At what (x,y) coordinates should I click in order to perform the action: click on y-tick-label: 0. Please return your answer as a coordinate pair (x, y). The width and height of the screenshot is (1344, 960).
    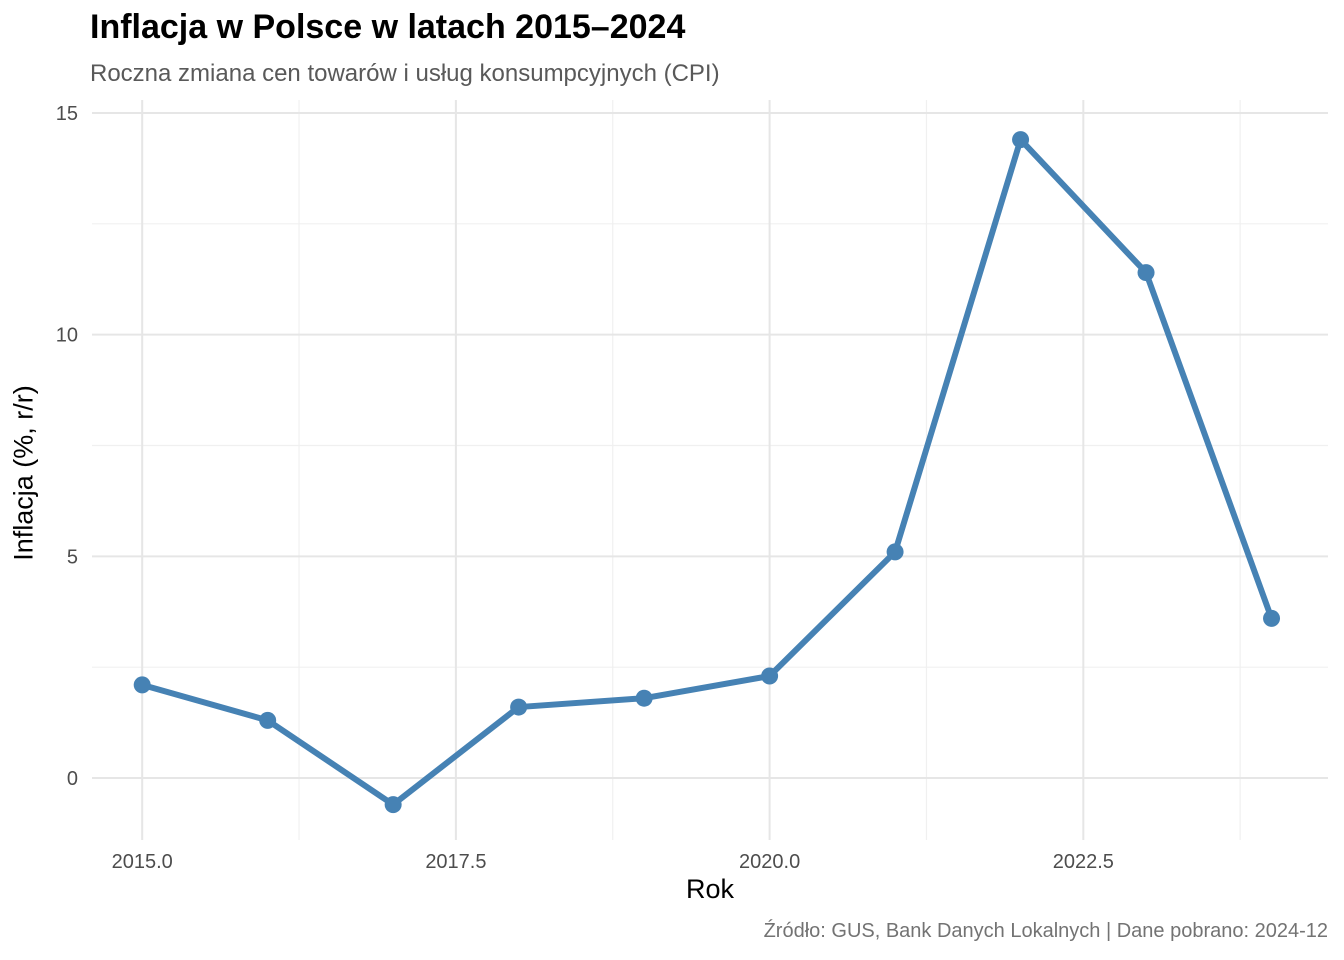
    Looking at the image, I should click on (72, 779).